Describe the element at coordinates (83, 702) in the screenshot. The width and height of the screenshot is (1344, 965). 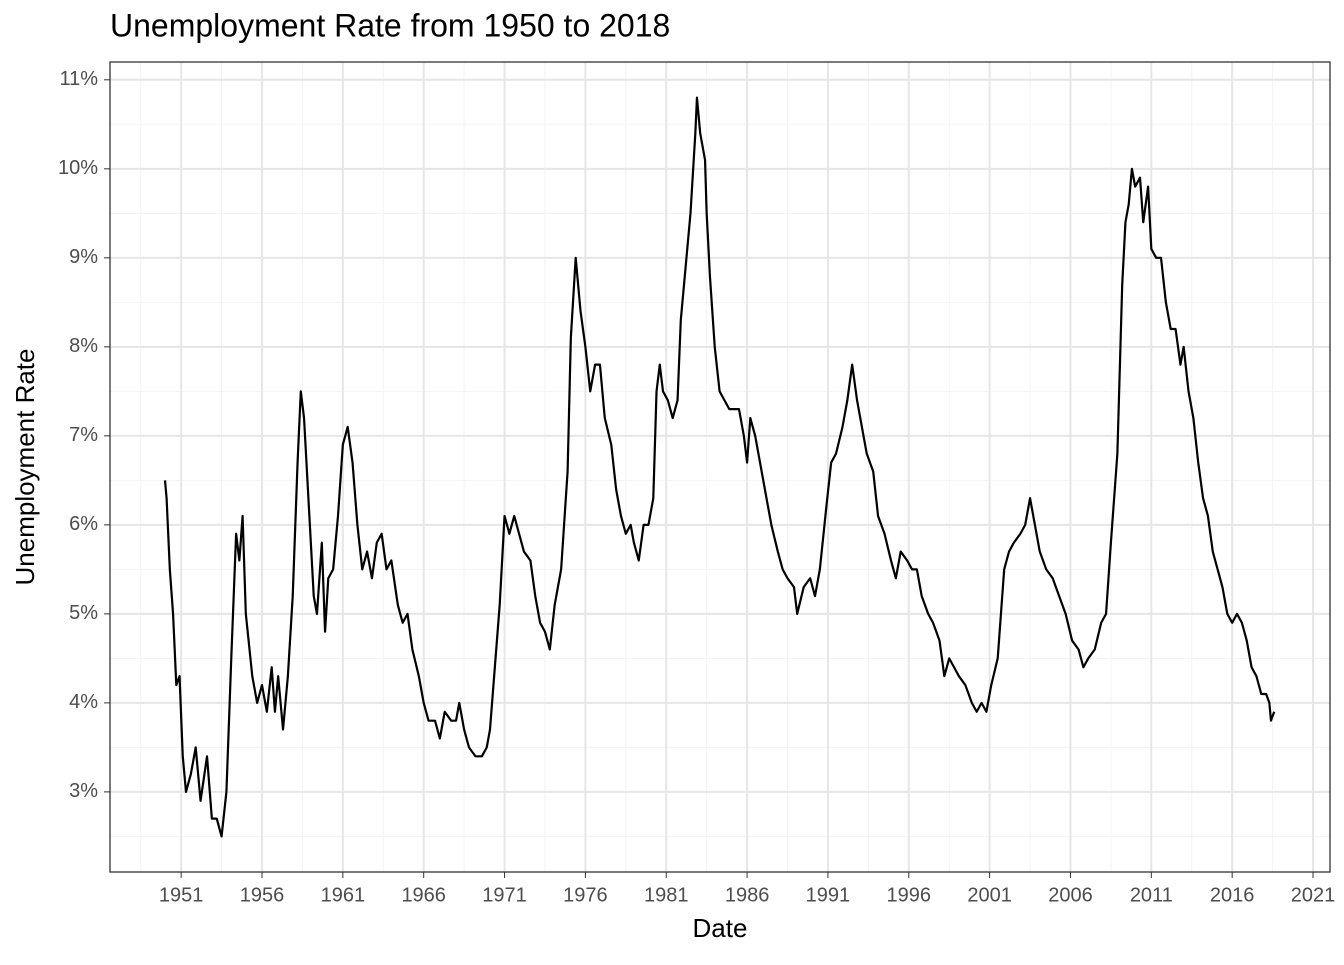
I see `y-tick-label: 4%` at that location.